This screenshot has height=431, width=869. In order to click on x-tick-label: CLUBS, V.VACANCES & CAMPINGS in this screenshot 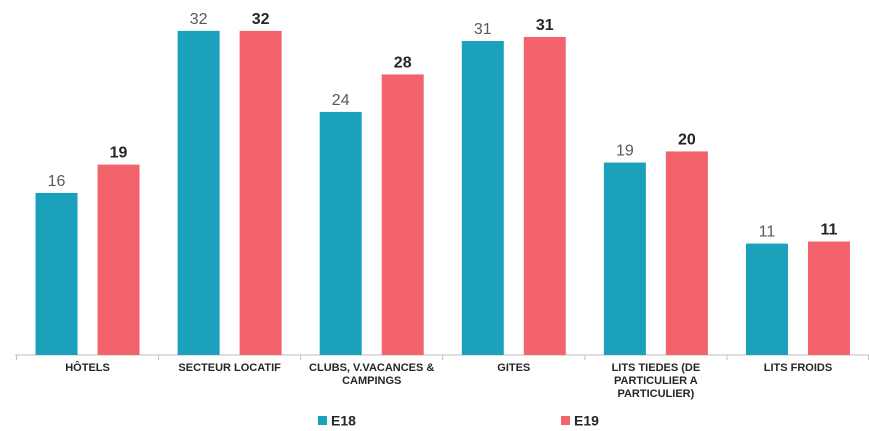, I will do `click(372, 374)`.